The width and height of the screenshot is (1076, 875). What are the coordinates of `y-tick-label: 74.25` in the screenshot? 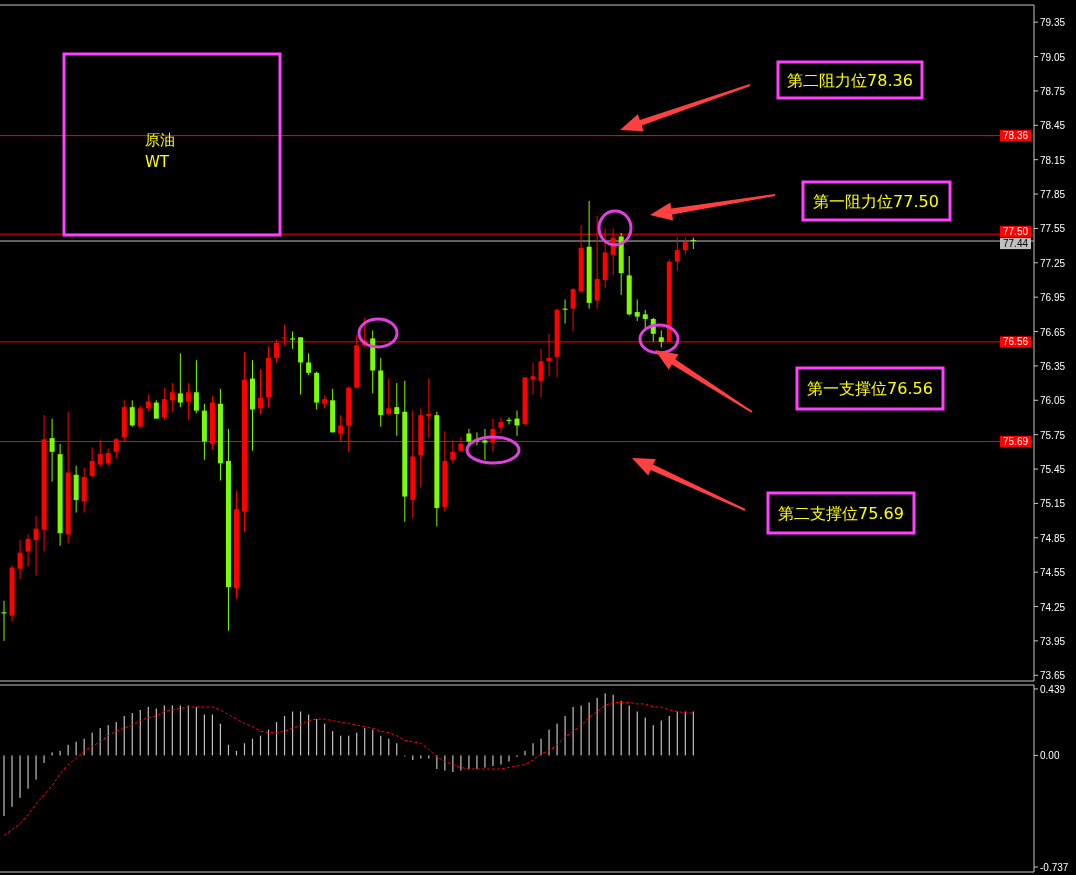 It's located at (1053, 607).